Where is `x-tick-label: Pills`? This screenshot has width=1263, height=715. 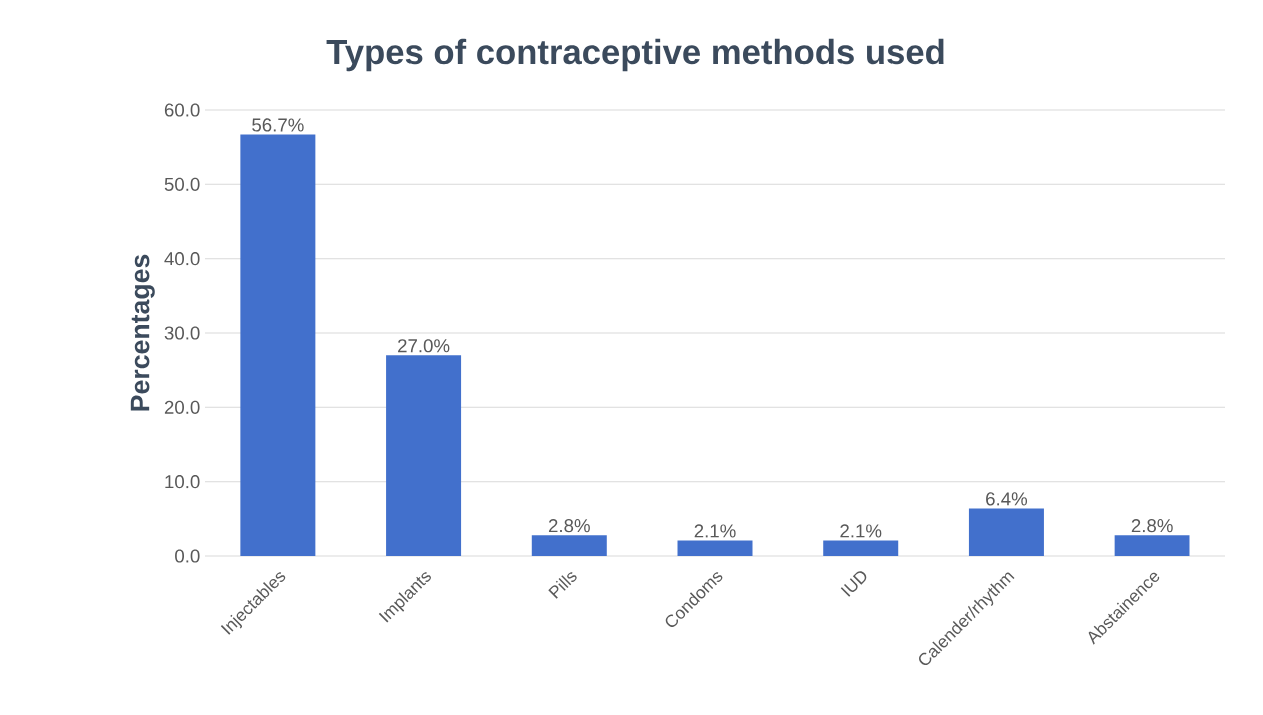
x-tick-label: Pills is located at coordinates (562, 585).